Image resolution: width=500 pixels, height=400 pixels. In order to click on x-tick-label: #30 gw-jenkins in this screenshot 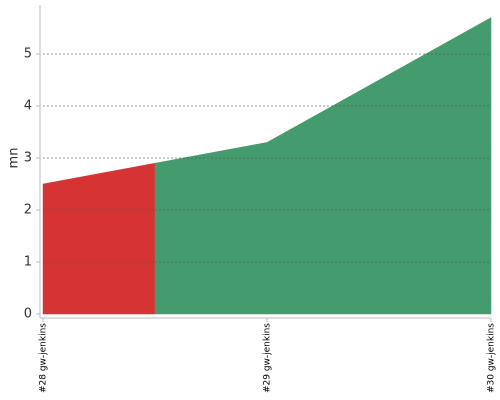, I will do `click(492, 358)`.